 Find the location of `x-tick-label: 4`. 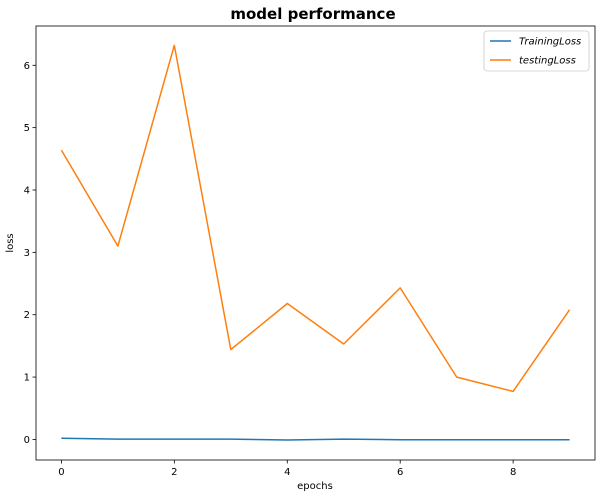

x-tick-label: 4 is located at coordinates (287, 472).